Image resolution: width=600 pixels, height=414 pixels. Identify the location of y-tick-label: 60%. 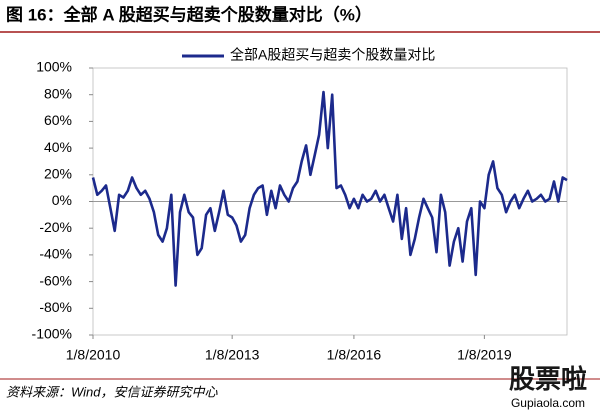
(58, 120).